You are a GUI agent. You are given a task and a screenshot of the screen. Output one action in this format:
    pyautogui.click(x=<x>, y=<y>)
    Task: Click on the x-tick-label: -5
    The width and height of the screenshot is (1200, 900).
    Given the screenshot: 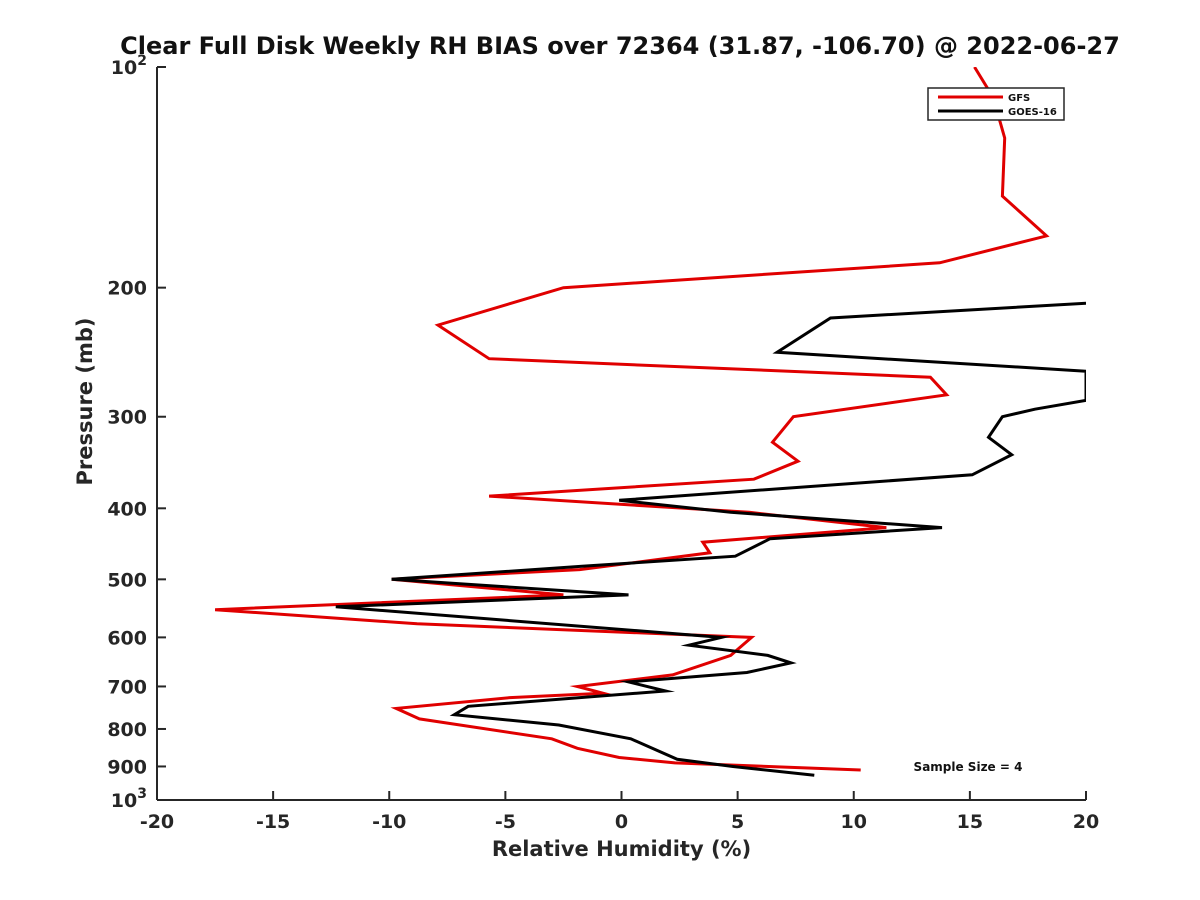 What is the action you would take?
    pyautogui.click(x=505, y=822)
    